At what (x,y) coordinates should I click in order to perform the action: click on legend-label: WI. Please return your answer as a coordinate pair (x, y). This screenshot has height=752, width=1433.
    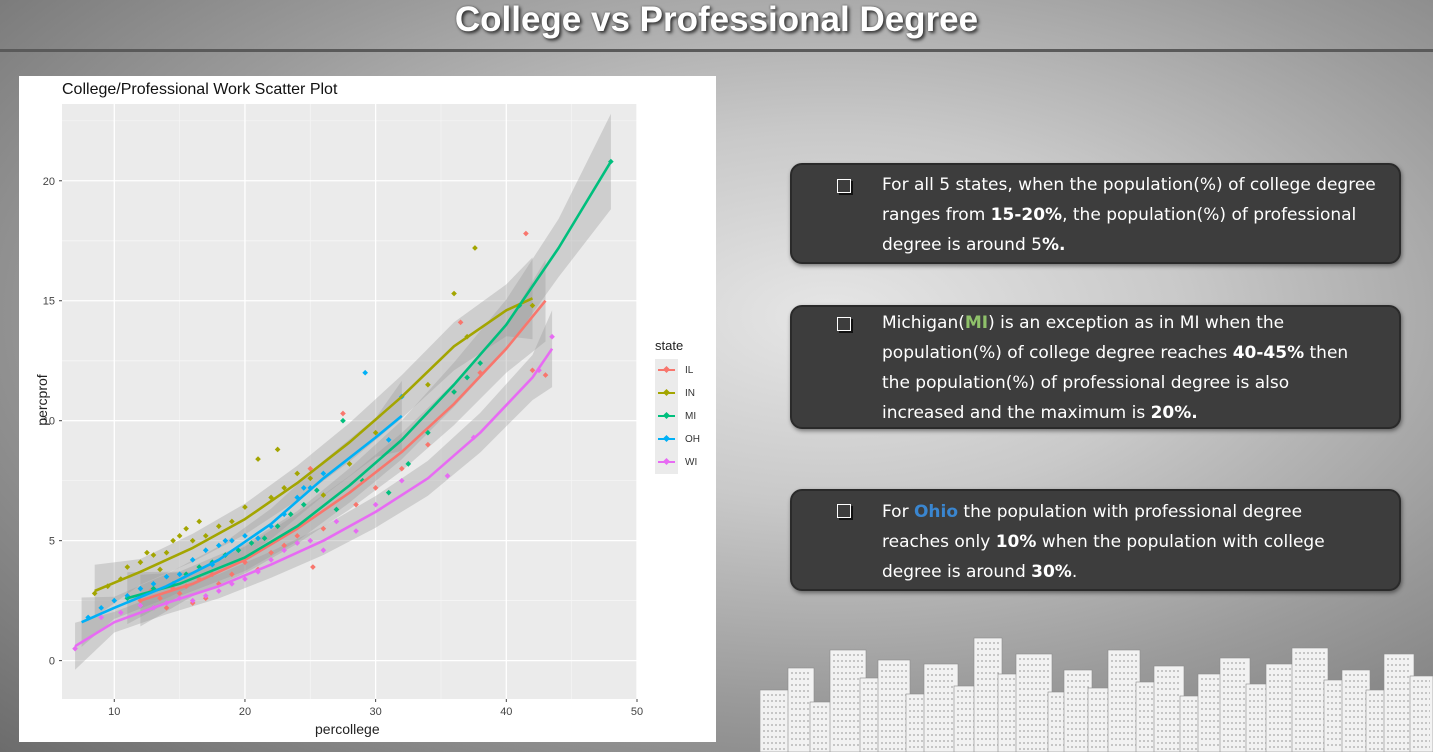
    Looking at the image, I should click on (691, 462).